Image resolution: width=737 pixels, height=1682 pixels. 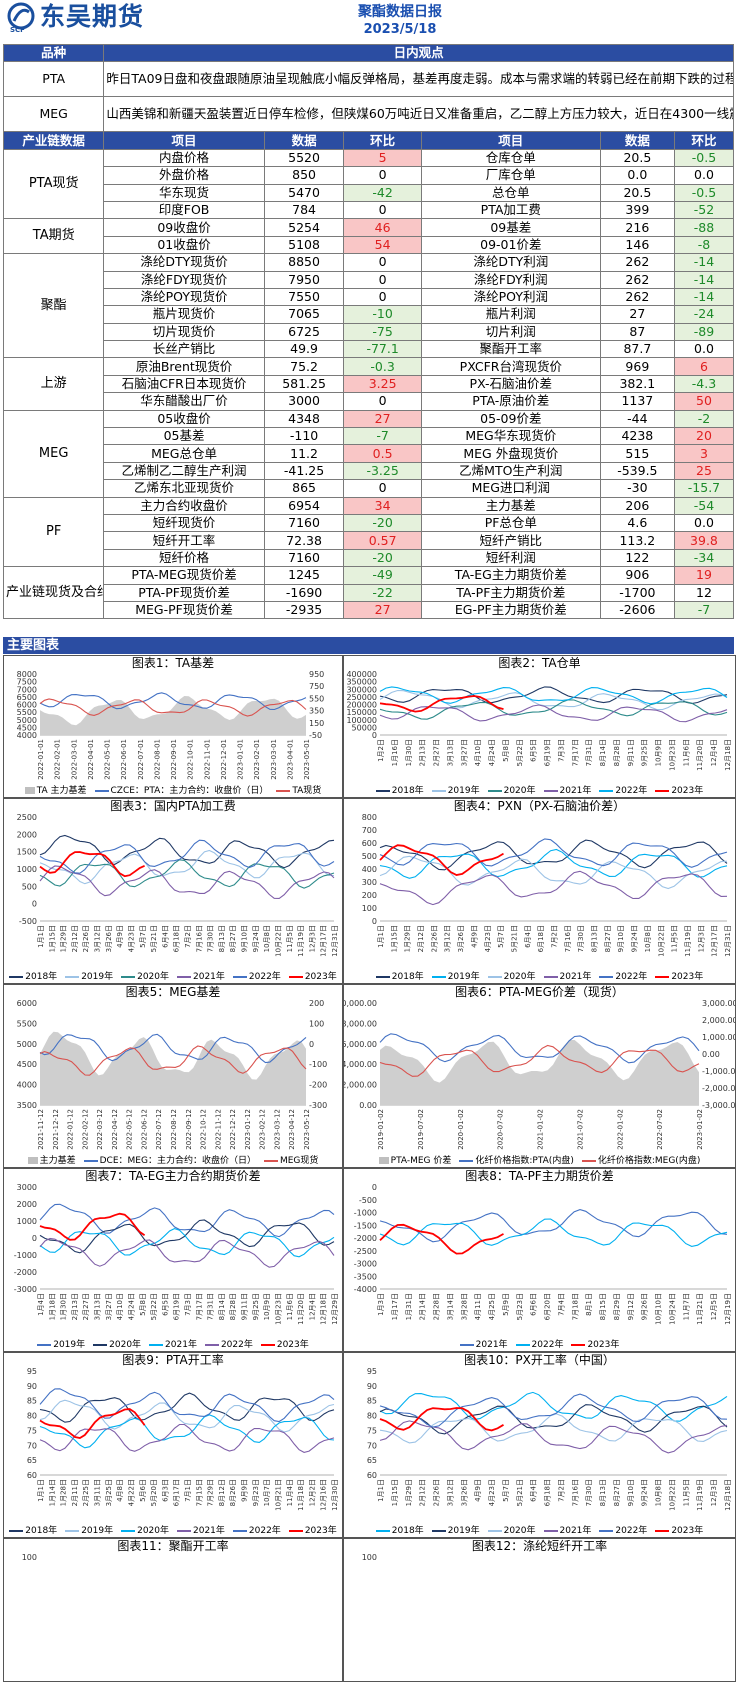 I want to click on x-tick-label: 12月4日, so click(x=312, y=1306).